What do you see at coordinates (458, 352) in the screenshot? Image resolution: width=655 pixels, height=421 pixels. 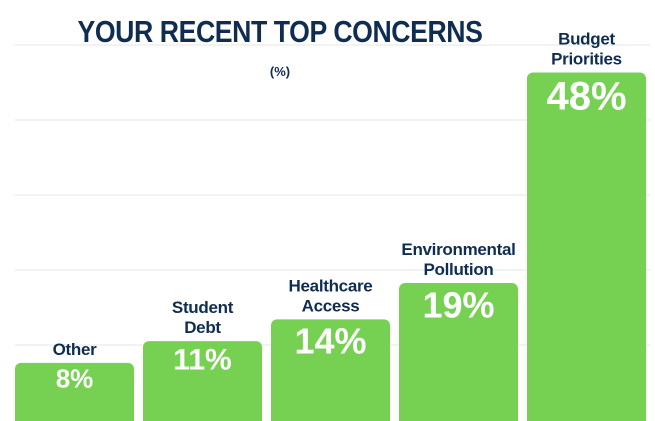 I see `bar-environmental-pollution` at bounding box center [458, 352].